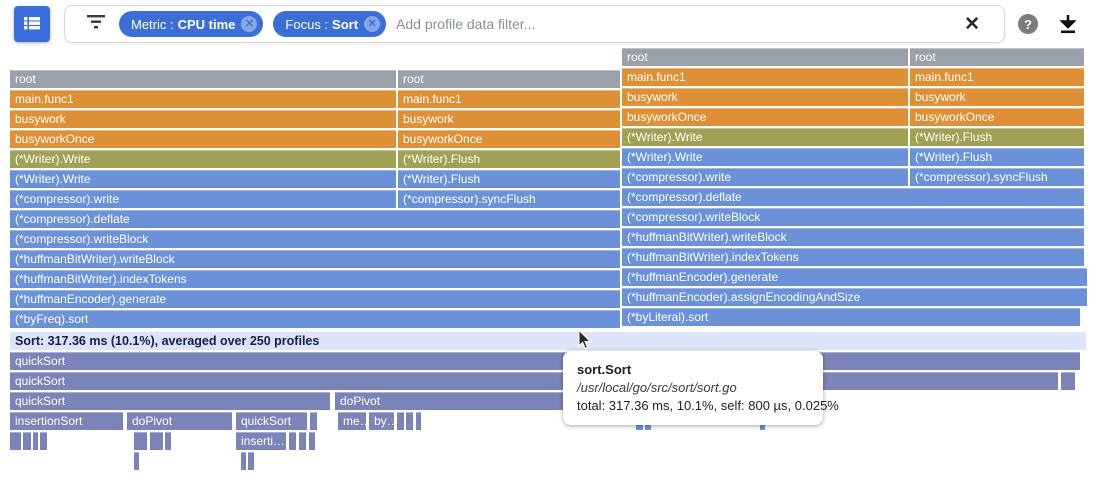 This screenshot has height=488, width=1096. I want to click on chip-focus-value: Sort, so click(345, 24).